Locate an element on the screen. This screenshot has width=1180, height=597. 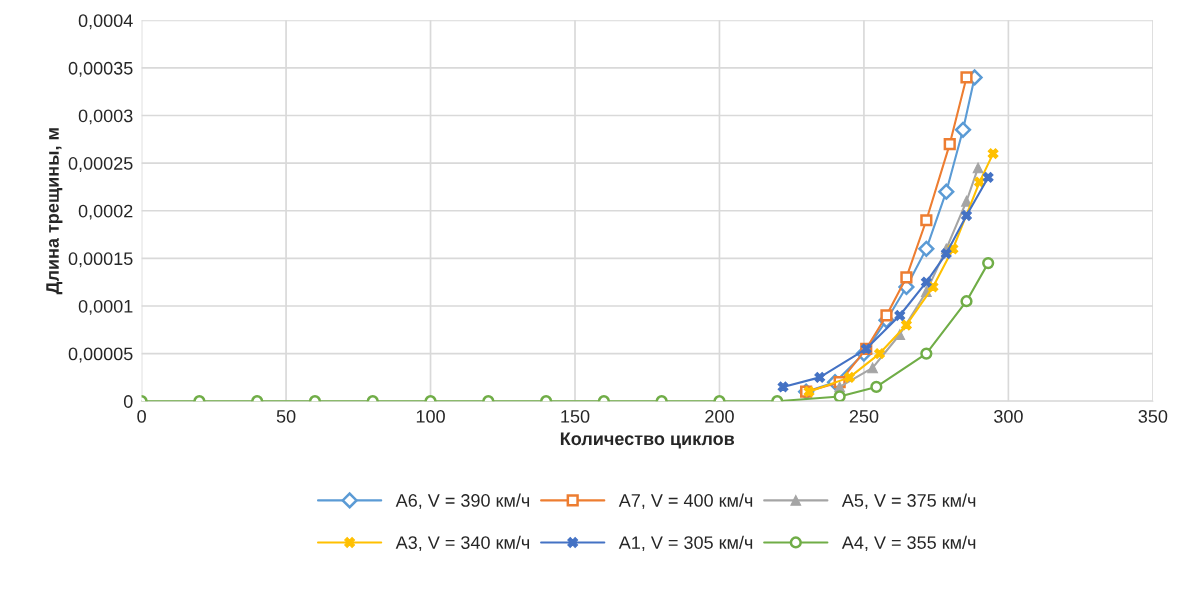
x-tick-label: 150 is located at coordinates (575, 416).